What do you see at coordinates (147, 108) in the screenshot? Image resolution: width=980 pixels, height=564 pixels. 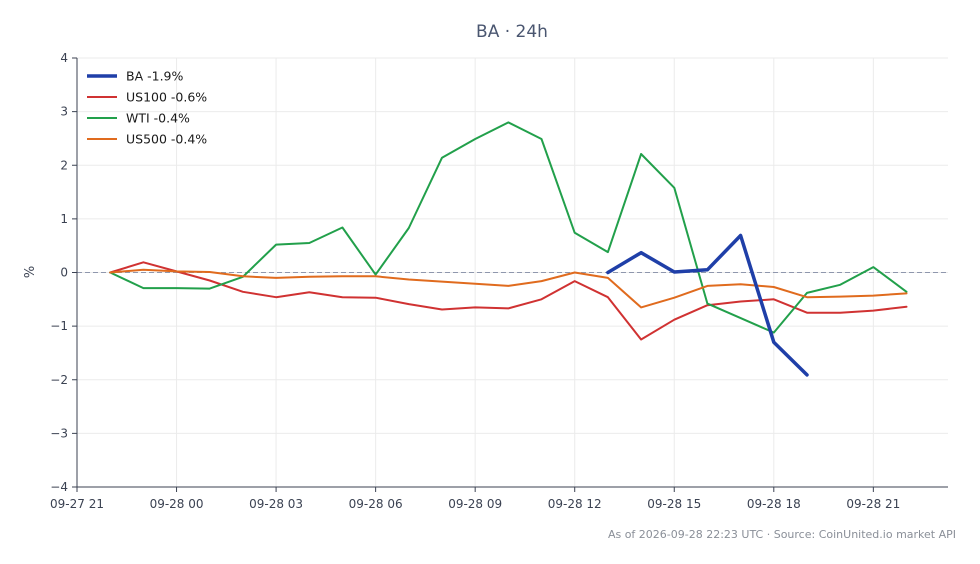 I see `legend: BA -1.9% US100 -0.6% WTI -0.4% US500 -0.4%` at bounding box center [147, 108].